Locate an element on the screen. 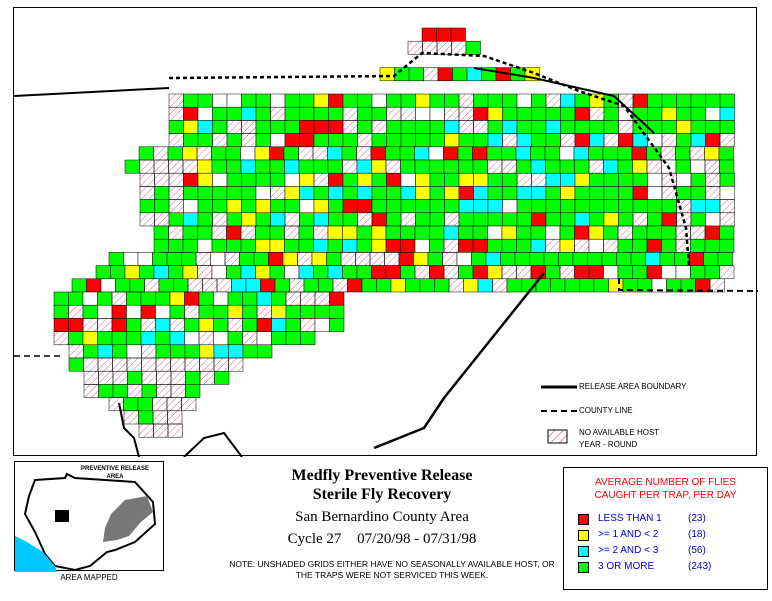 The width and height of the screenshot is (772, 601). inset-coast is located at coordinates (36, 554).